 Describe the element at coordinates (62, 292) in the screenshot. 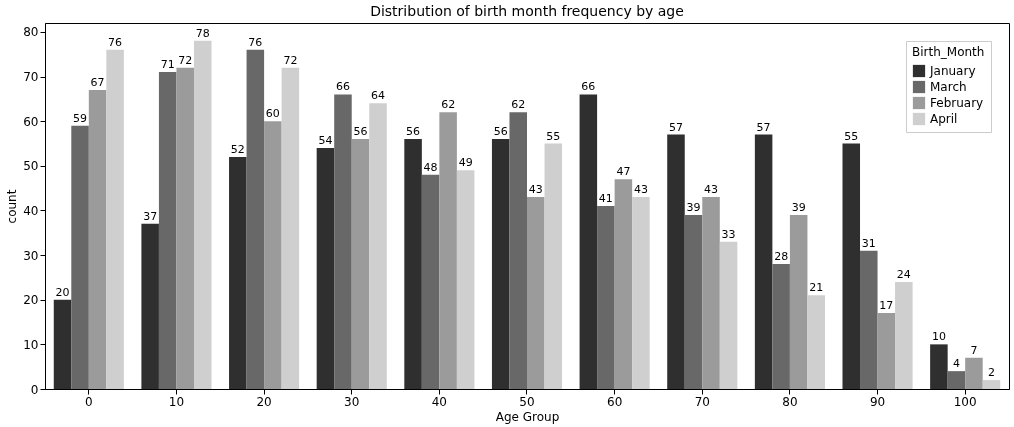

I see `data-label: 20` at that location.